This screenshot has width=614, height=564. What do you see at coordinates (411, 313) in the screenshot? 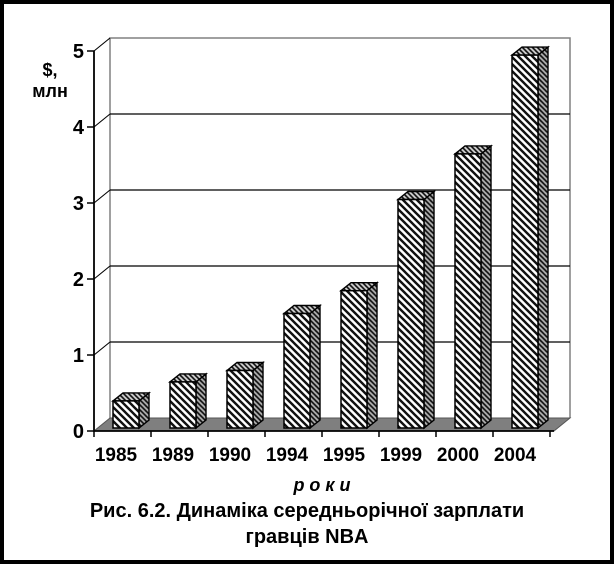
I see `bar-front-face-1999` at bounding box center [411, 313].